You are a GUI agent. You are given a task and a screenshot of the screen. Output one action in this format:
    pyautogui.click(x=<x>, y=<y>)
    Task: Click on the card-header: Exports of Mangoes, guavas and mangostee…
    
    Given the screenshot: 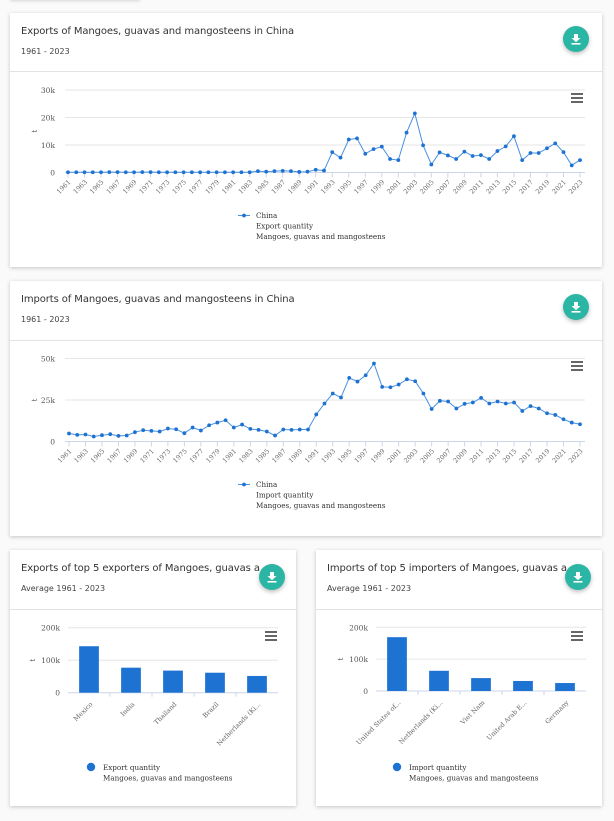 What is the action you would take?
    pyautogui.click(x=306, y=42)
    